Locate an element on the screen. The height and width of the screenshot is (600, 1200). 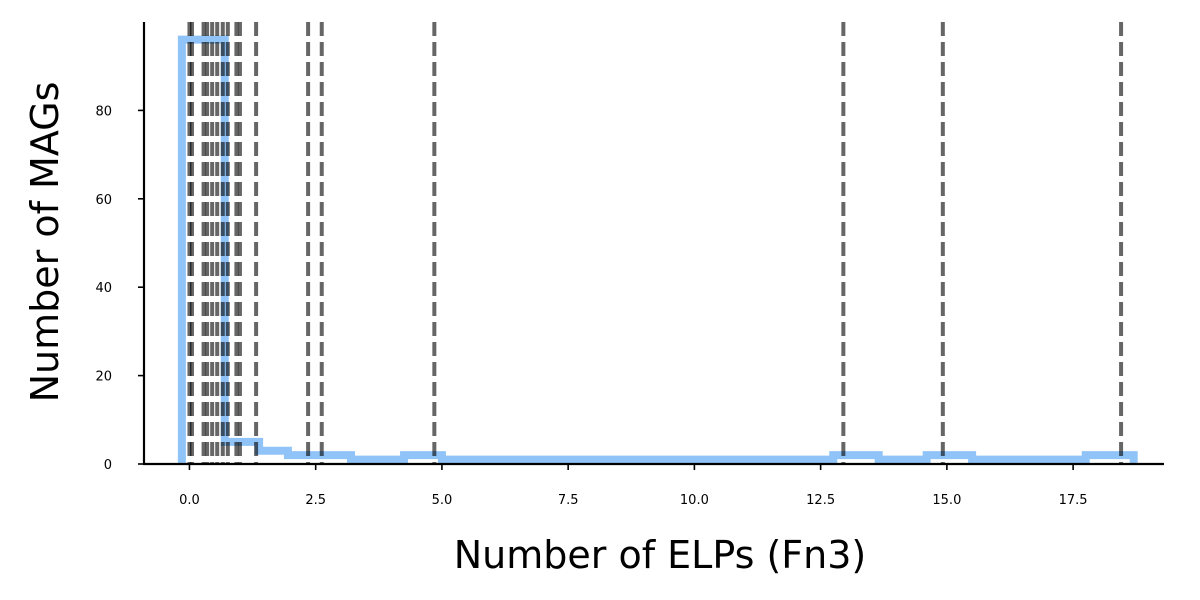
x-tick-label: 5.0 is located at coordinates (442, 500).